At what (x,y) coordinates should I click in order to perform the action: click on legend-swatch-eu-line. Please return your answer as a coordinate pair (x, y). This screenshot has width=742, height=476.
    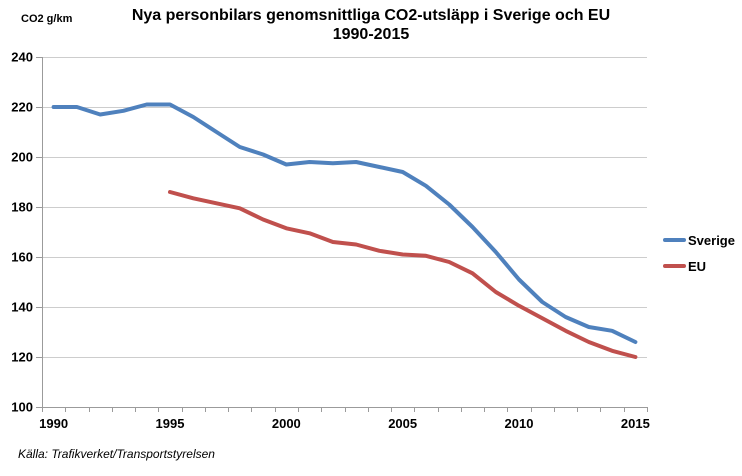
    Looking at the image, I should click on (674, 266).